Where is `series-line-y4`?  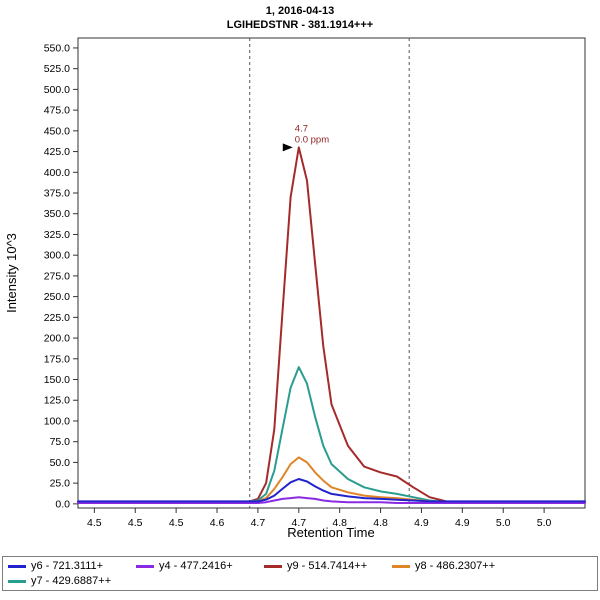
series-line-y4 is located at coordinates (331, 500).